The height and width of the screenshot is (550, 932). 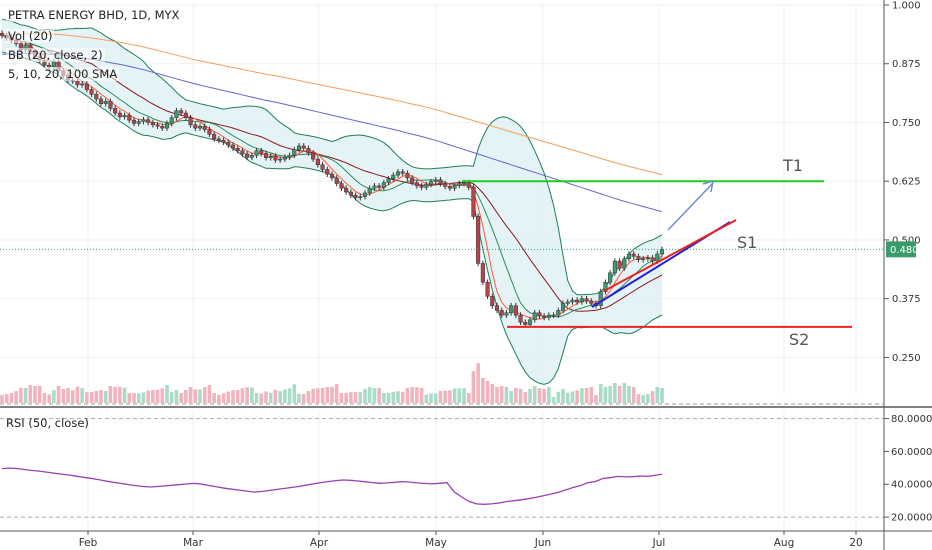 I want to click on time-tick-label: Feb, so click(x=88, y=543).